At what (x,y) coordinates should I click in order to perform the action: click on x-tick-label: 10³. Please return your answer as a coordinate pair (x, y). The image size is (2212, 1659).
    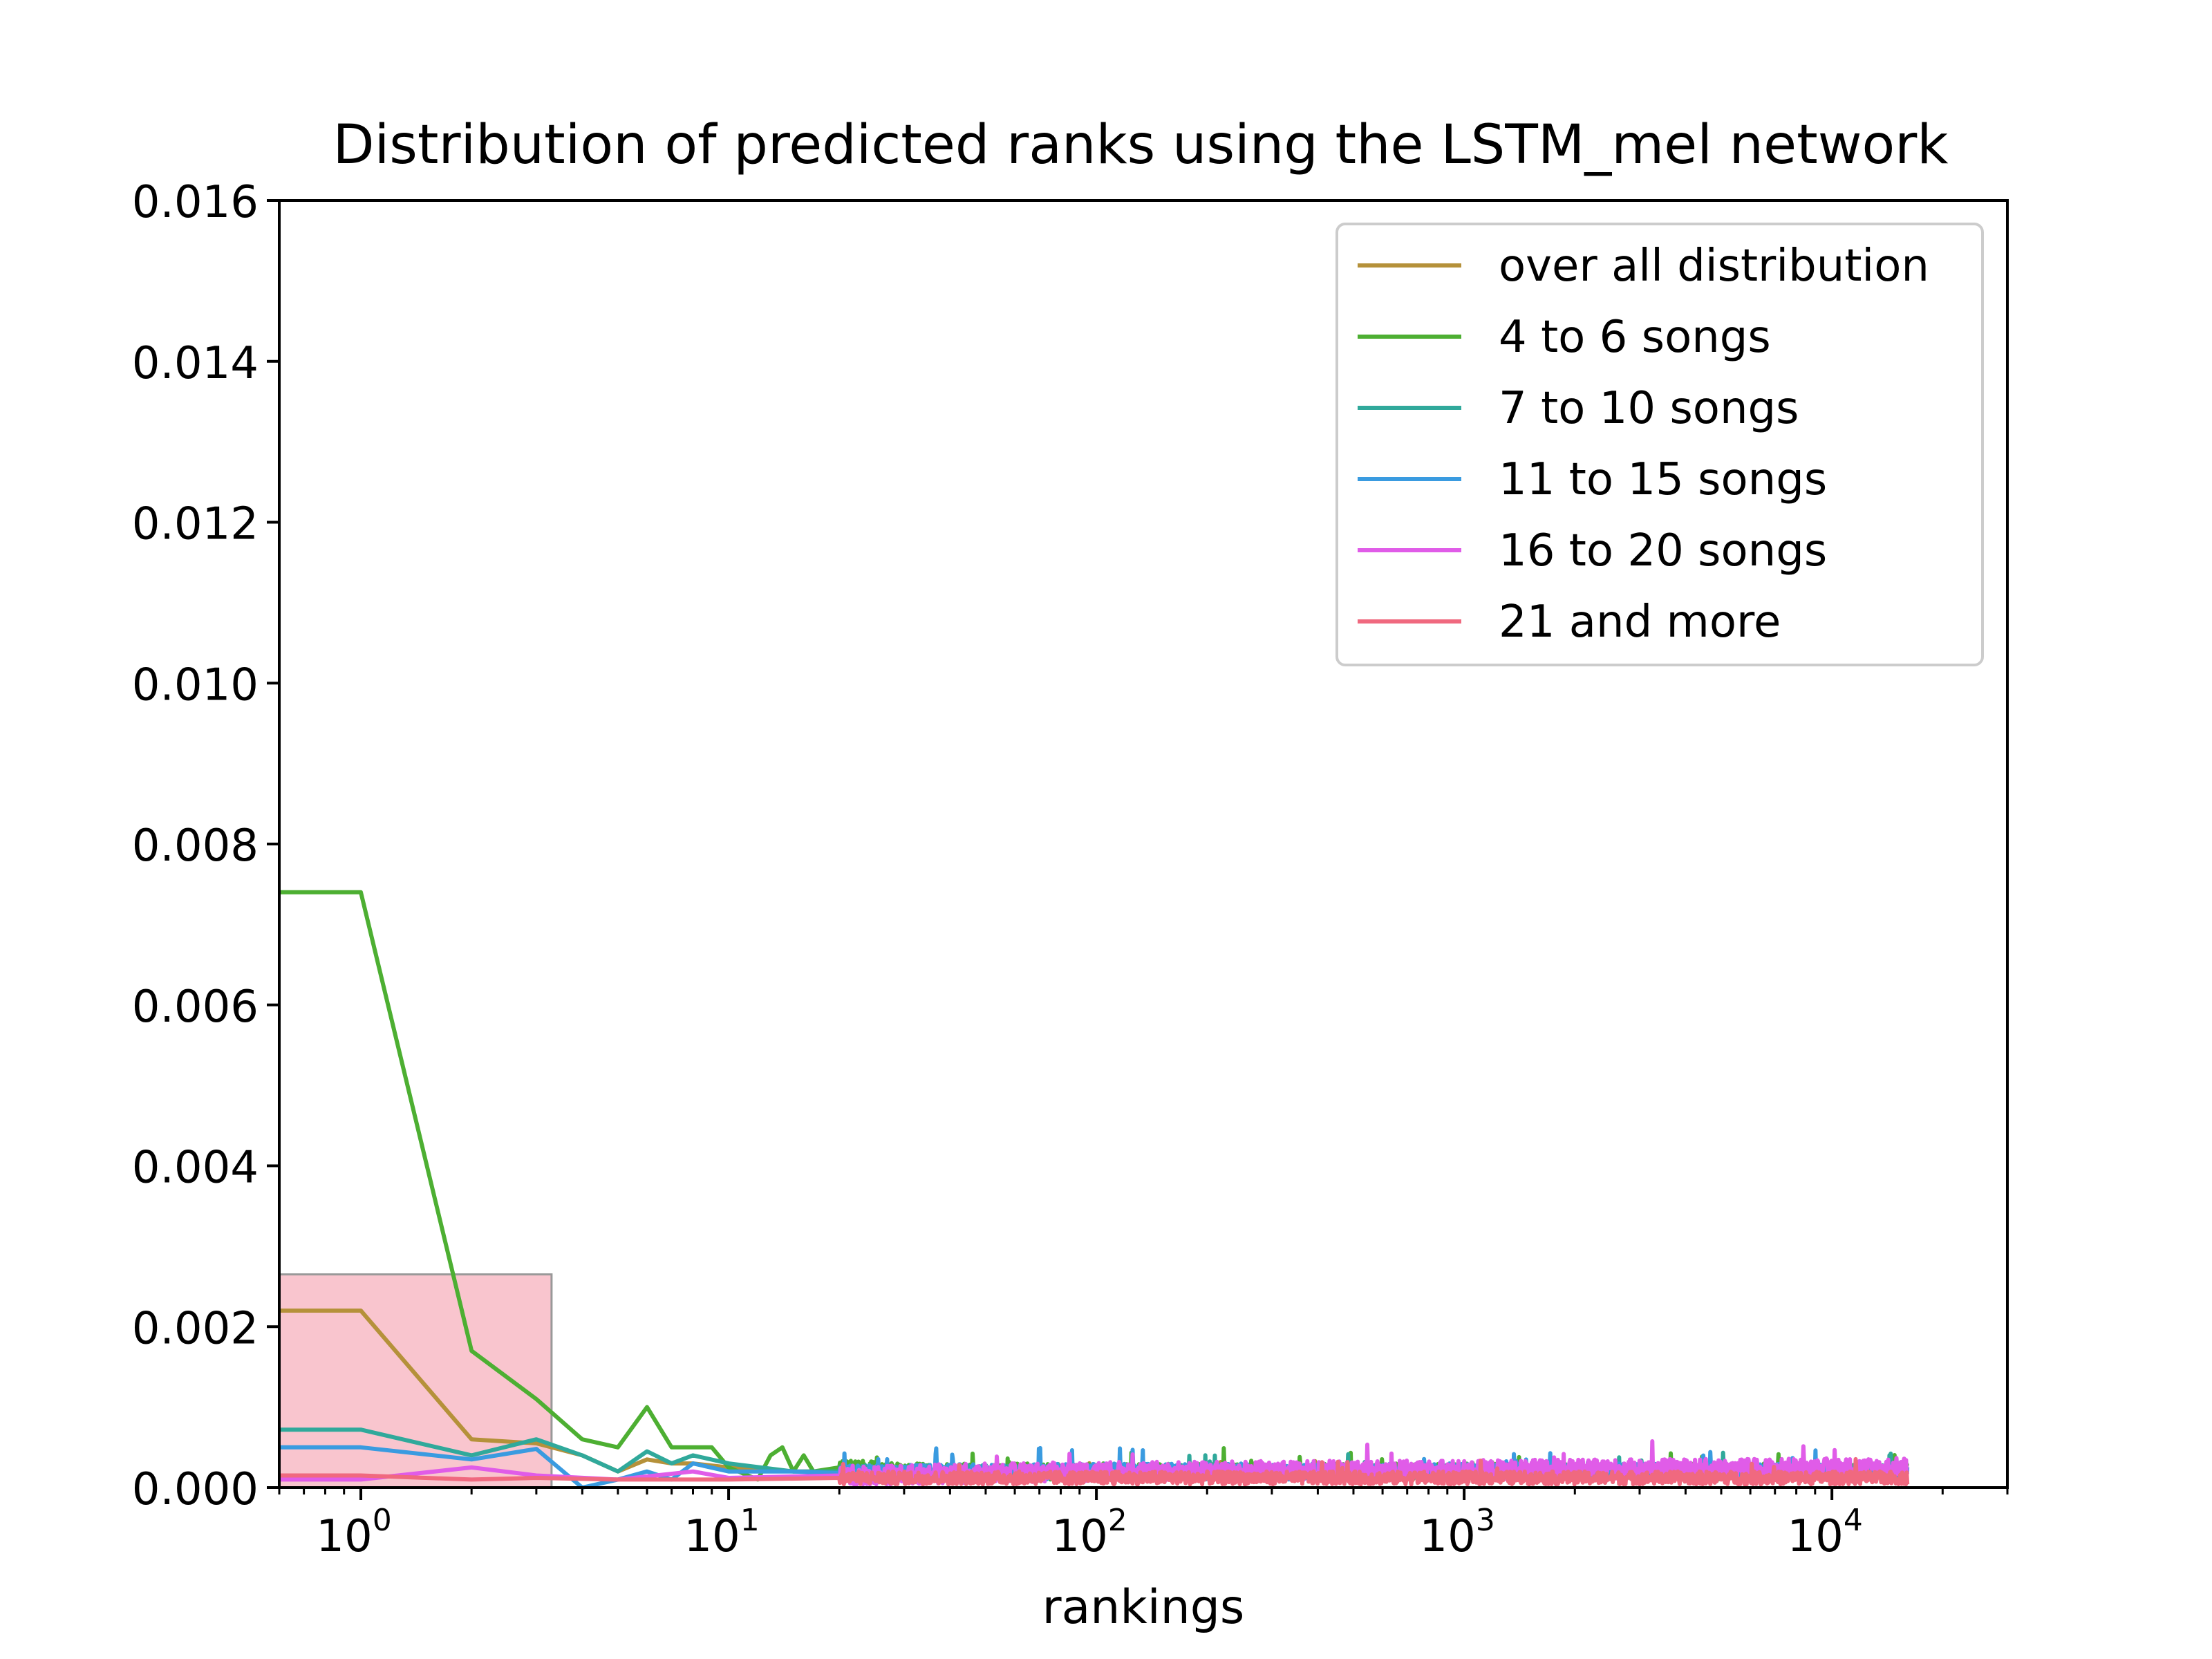
    Looking at the image, I should click on (1456, 1532).